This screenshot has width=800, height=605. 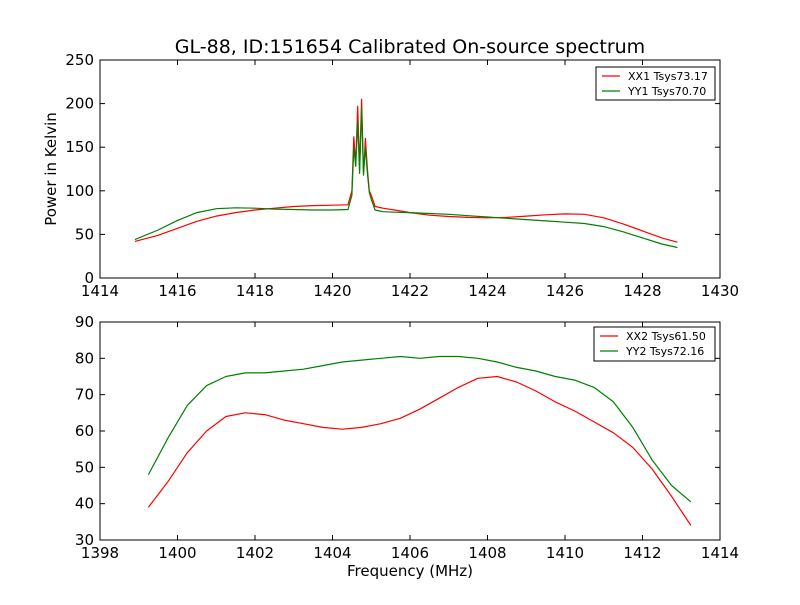 I want to click on chart-bottom-ytick-label: 80, so click(x=84, y=358).